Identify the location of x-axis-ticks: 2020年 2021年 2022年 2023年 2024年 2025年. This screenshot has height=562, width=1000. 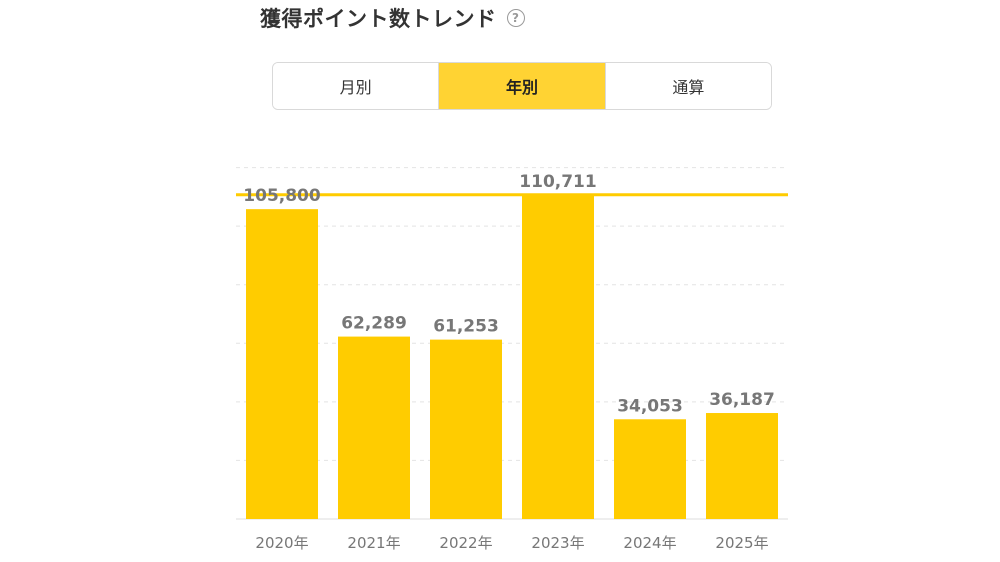
(511, 543).